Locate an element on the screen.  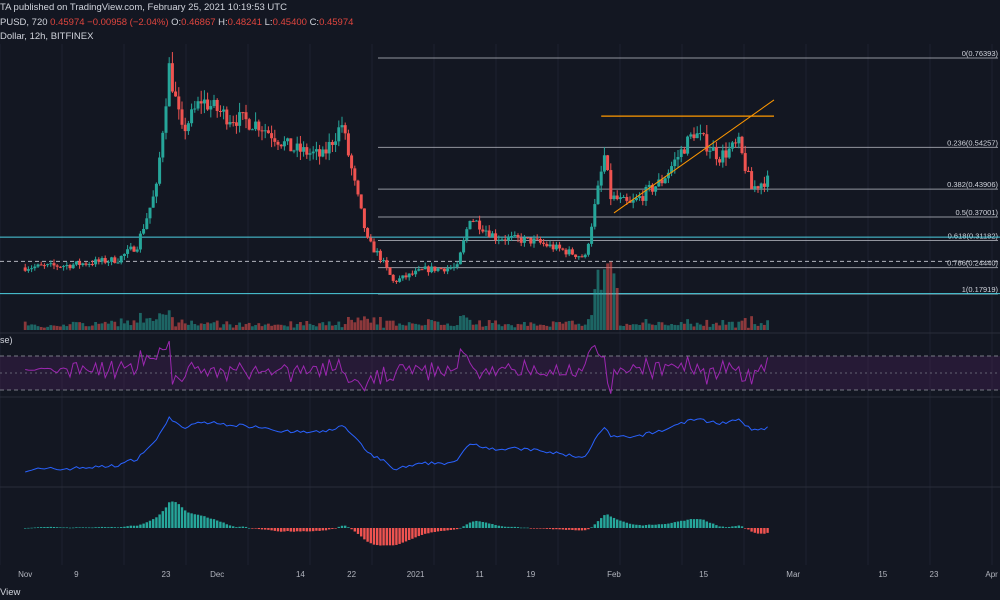
rsi-line is located at coordinates (397, 367).